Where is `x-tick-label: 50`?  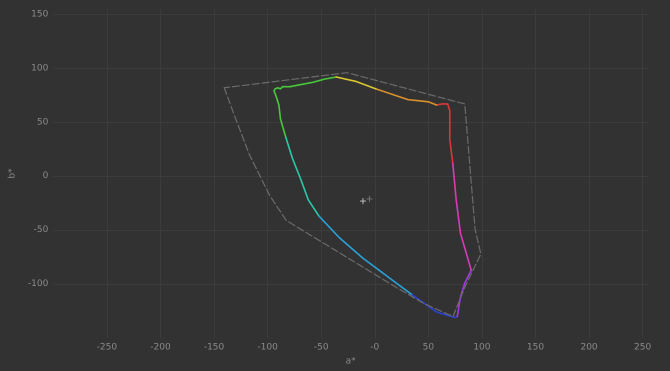
x-tick-label: 50 is located at coordinates (428, 347).